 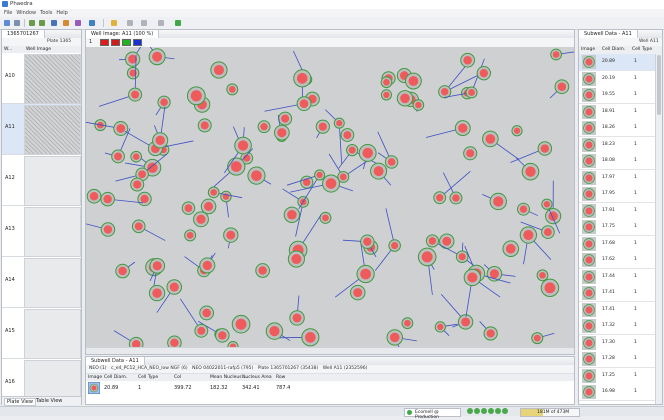 I want to click on image-horizontal-scrollbar, so click(x=330, y=350).